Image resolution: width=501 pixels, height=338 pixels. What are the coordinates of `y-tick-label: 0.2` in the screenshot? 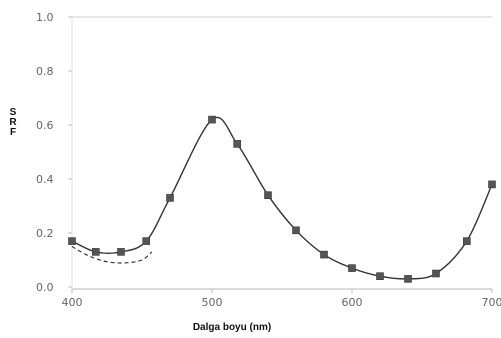 It's located at (45, 233).